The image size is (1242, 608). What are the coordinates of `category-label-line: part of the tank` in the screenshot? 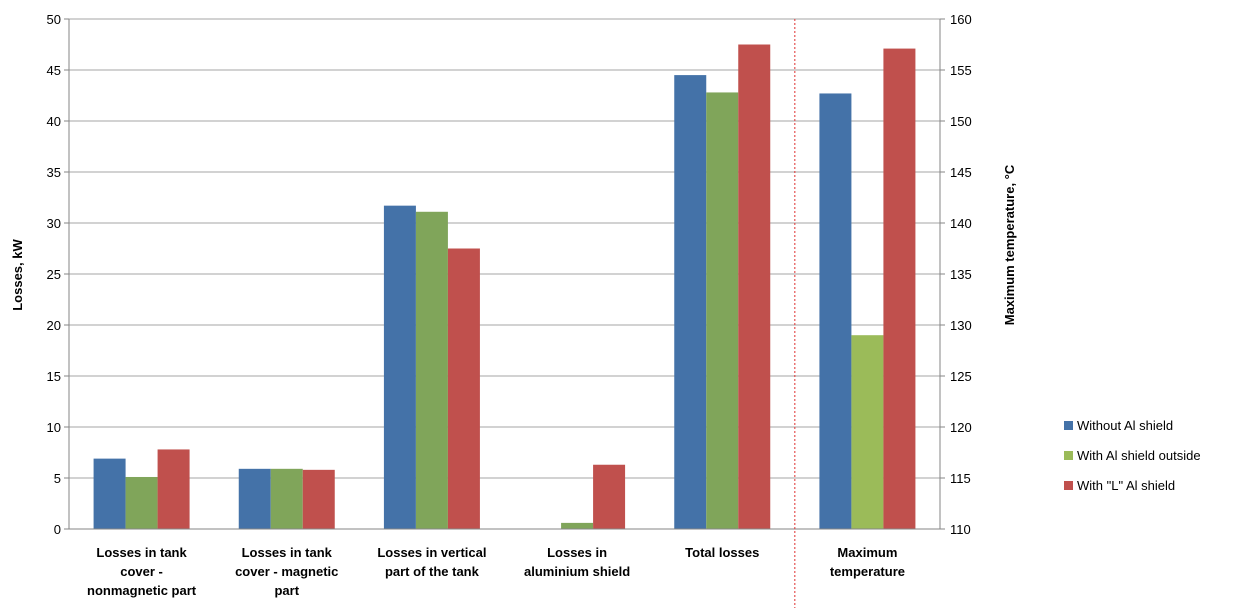 It's located at (432, 571).